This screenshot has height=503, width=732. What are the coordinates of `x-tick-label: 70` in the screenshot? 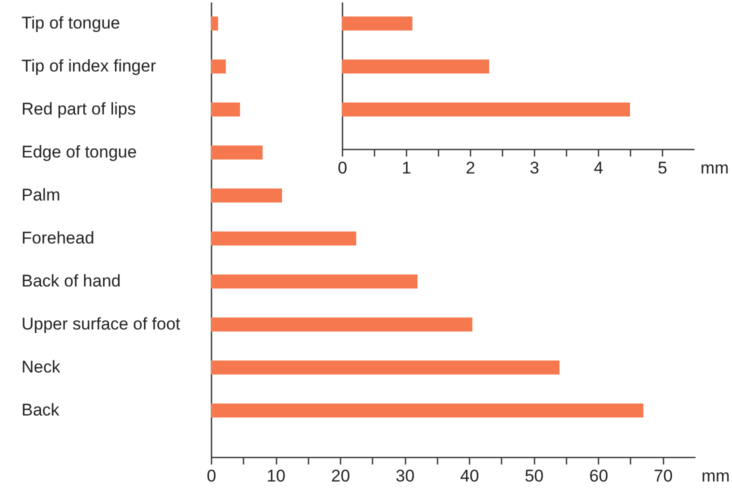 It's located at (663, 476).